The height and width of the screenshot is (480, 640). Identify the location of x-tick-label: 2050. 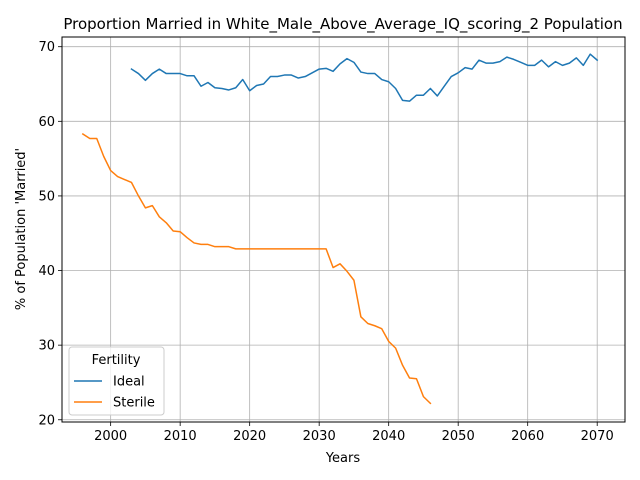
(458, 436).